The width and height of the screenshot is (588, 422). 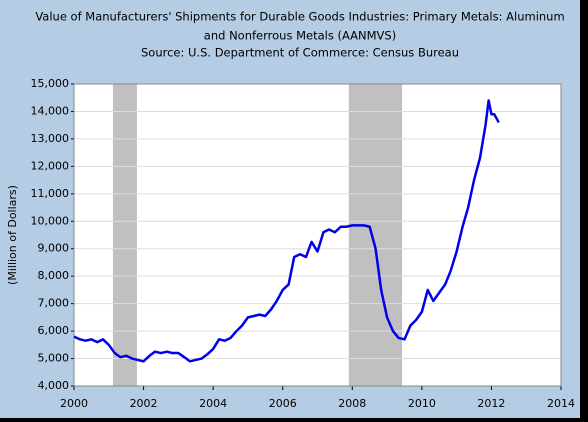 I want to click on y-tick-label: 14,000, so click(x=50, y=110).